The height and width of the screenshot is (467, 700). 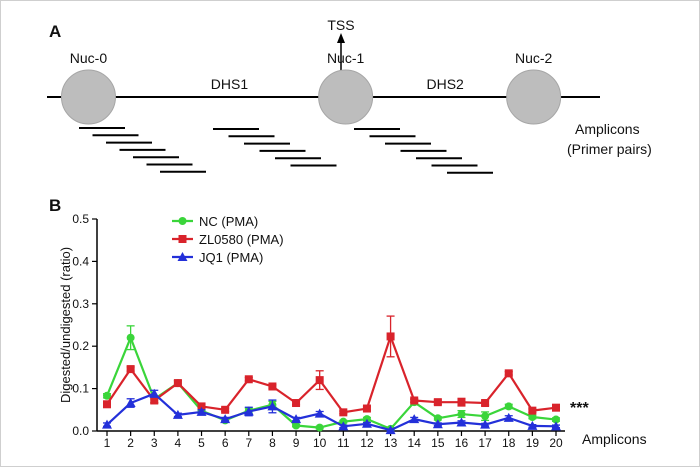 I want to click on x-tick-label-2: 3, so click(x=154, y=443).